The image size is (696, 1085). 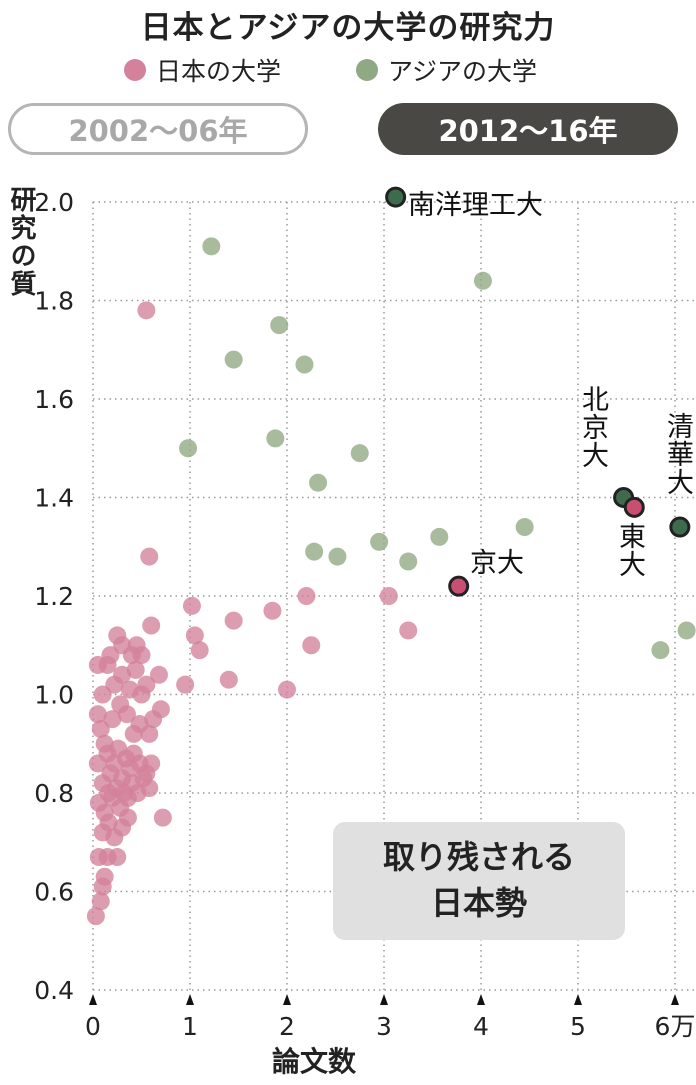 I want to click on legend-dot-japan, so click(x=135, y=70).